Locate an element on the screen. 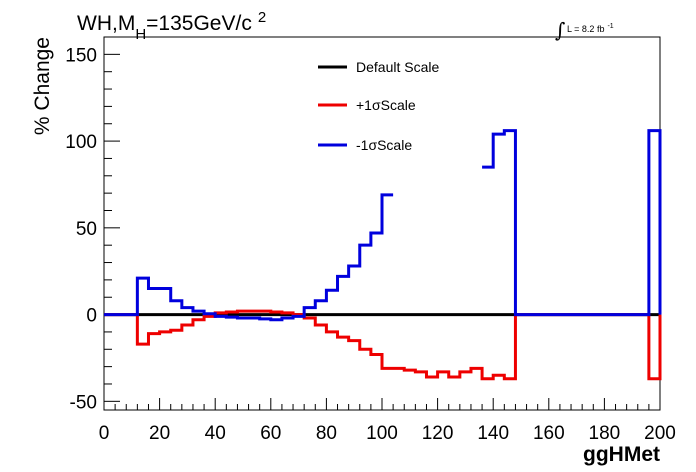  x-tick-label: 80 is located at coordinates (326, 433).